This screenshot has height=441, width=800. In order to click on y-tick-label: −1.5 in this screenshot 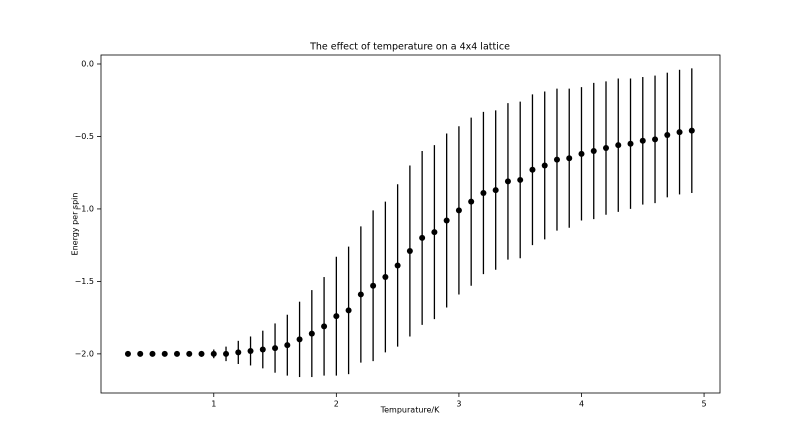, I will do `click(84, 281)`.